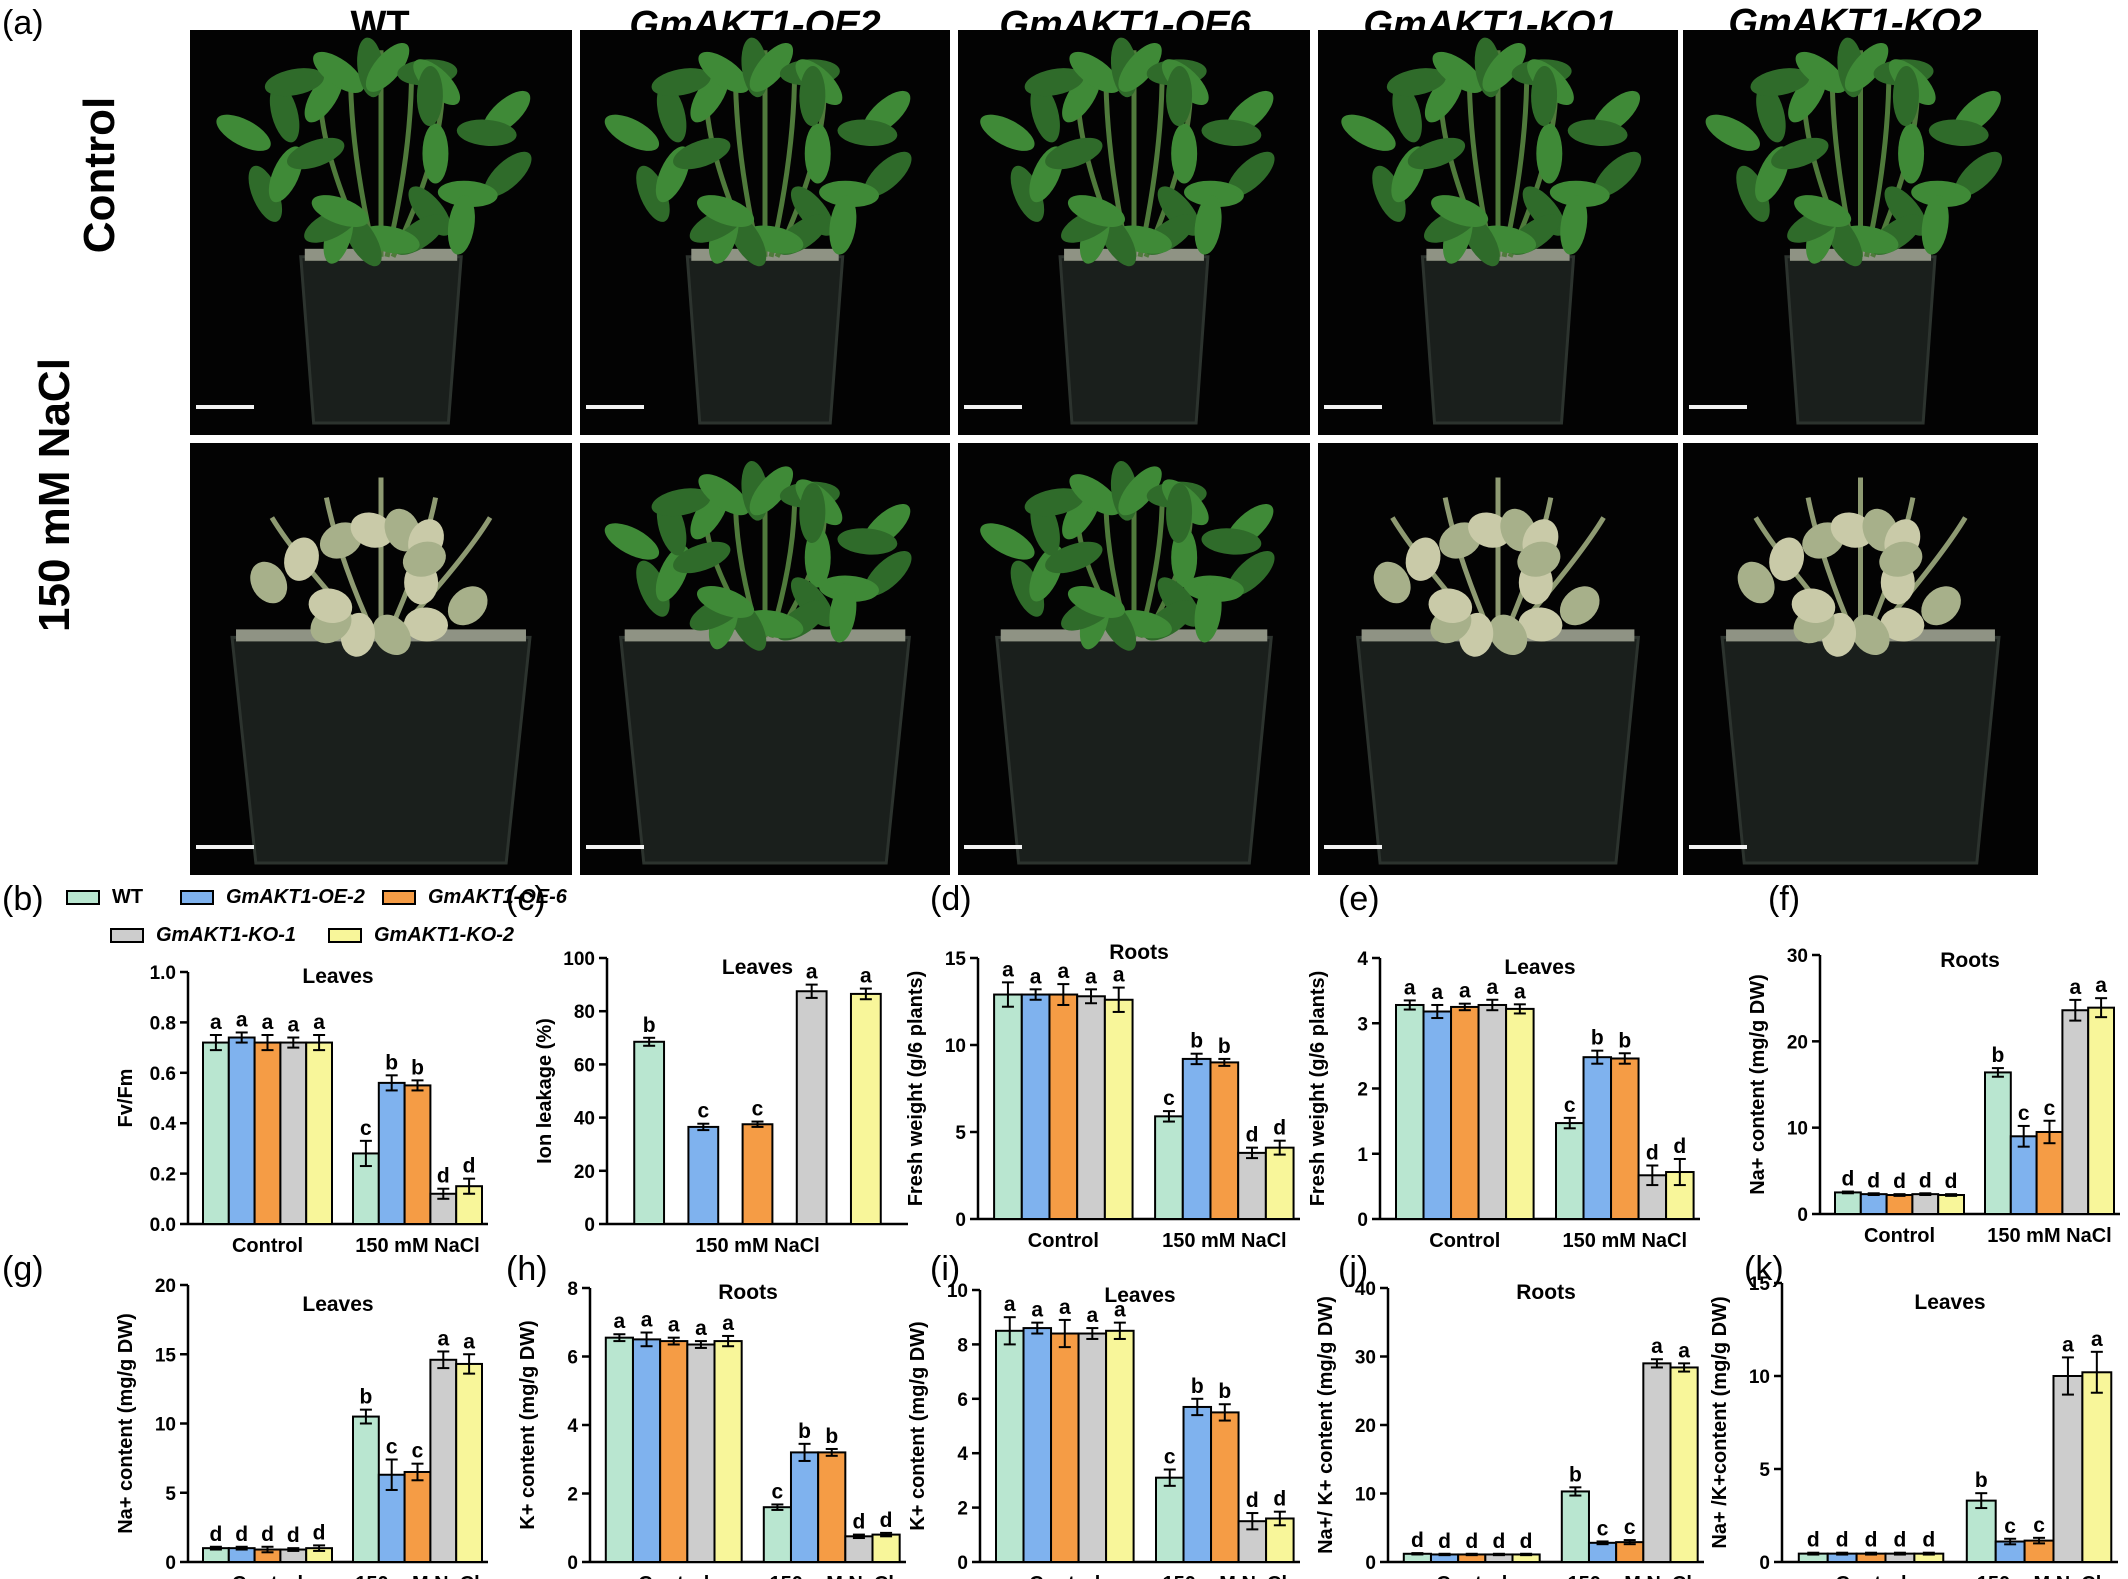 The height and width of the screenshot is (1579, 2128). What do you see at coordinates (962, 1509) in the screenshot?
I see `y-tick-label-i: 2` at bounding box center [962, 1509].